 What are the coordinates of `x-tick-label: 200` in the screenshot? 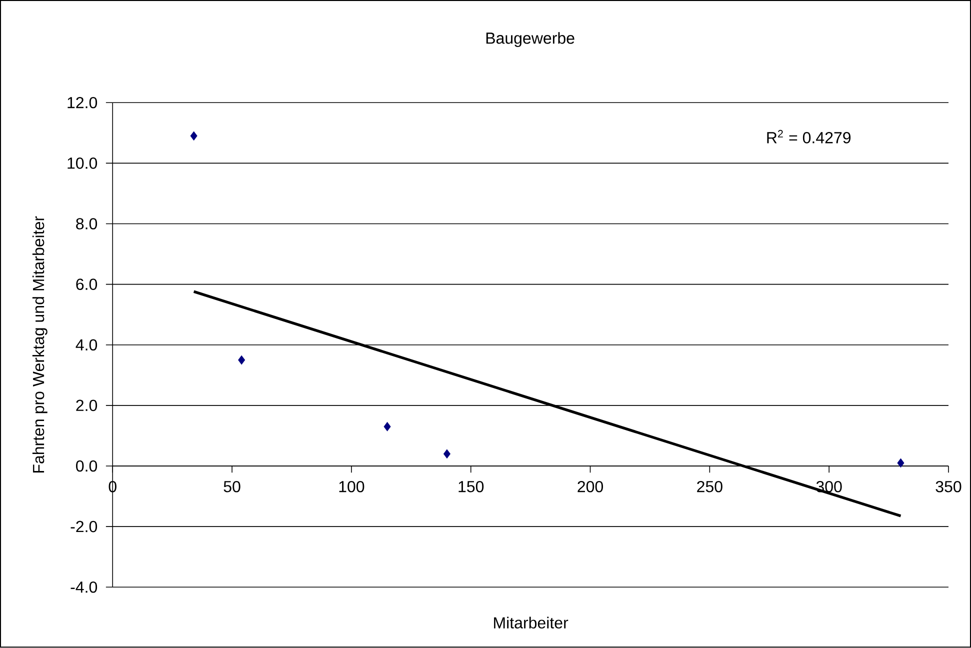 It's located at (590, 486).